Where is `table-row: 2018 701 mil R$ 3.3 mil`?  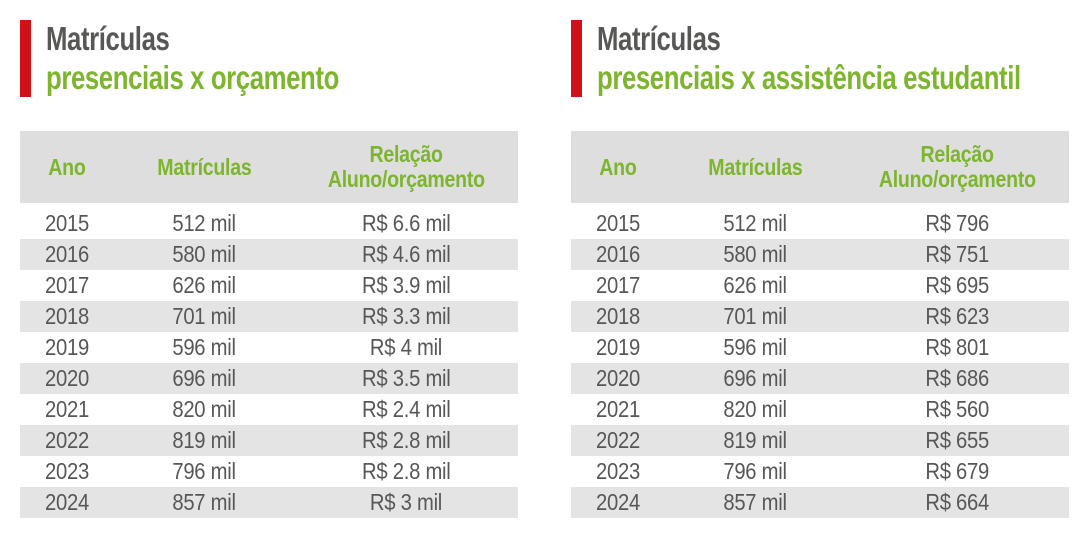 table-row: 2018 701 mil R$ 3.3 mil is located at coordinates (269, 316).